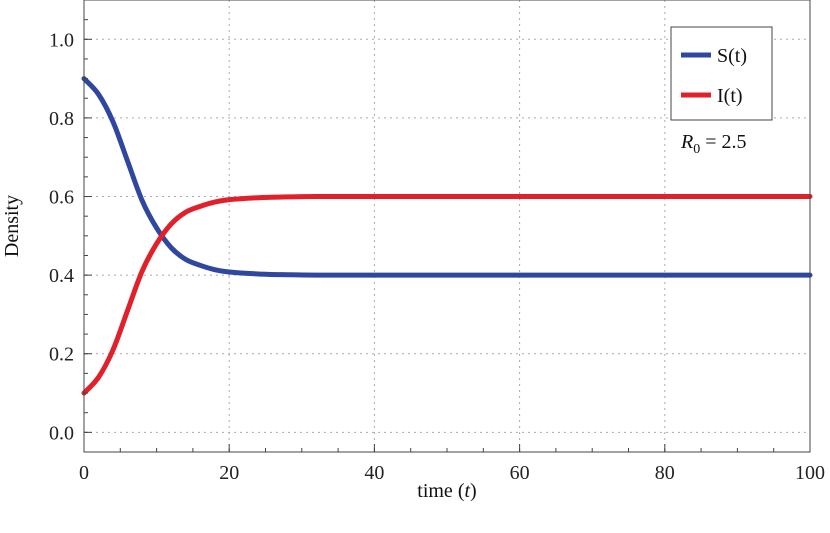 The height and width of the screenshot is (533, 830). Describe the element at coordinates (520, 473) in the screenshot. I see `x-tick-label: 60` at that location.